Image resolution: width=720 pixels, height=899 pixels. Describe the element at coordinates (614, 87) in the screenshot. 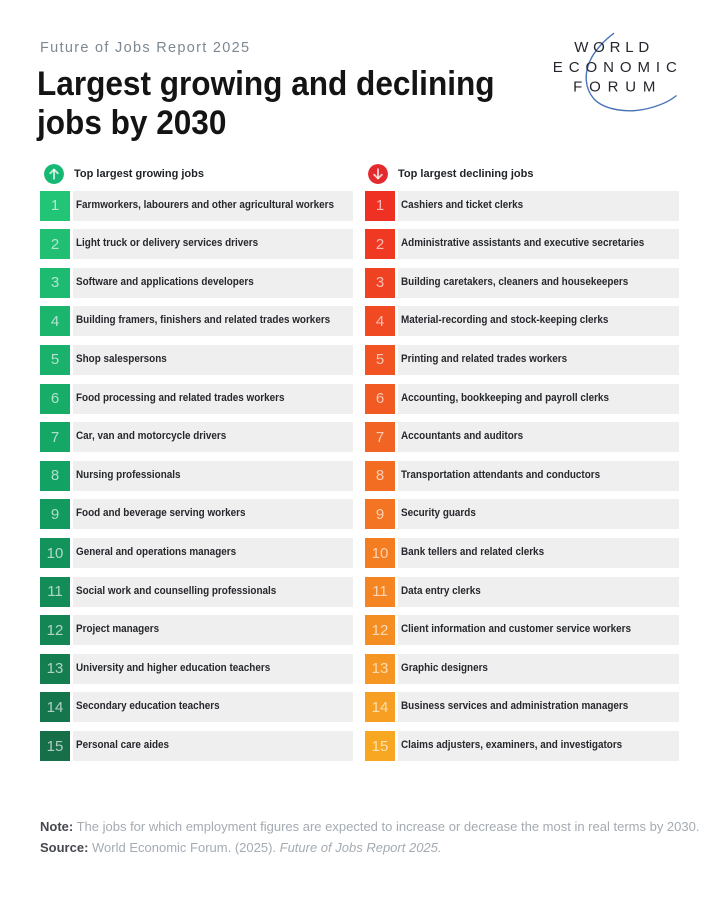

I see `svg-text: FORUM` at that location.